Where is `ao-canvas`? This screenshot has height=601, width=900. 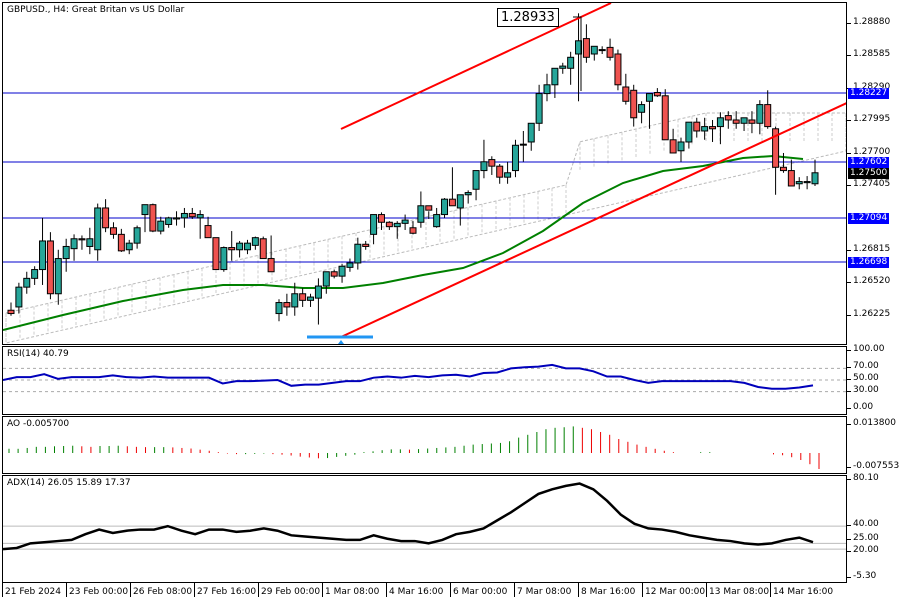
ao-canvas is located at coordinates (414, 447).